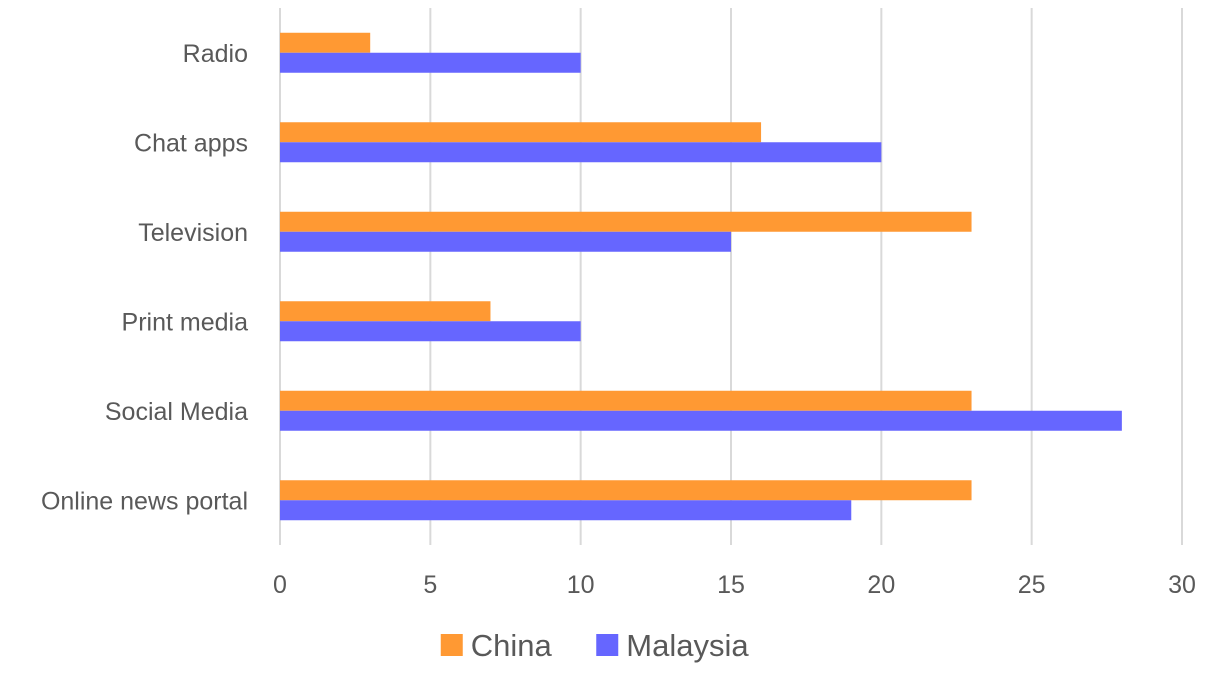 This screenshot has height=673, width=1207. What do you see at coordinates (193, 233) in the screenshot?
I see `y-category-label-television: Television` at bounding box center [193, 233].